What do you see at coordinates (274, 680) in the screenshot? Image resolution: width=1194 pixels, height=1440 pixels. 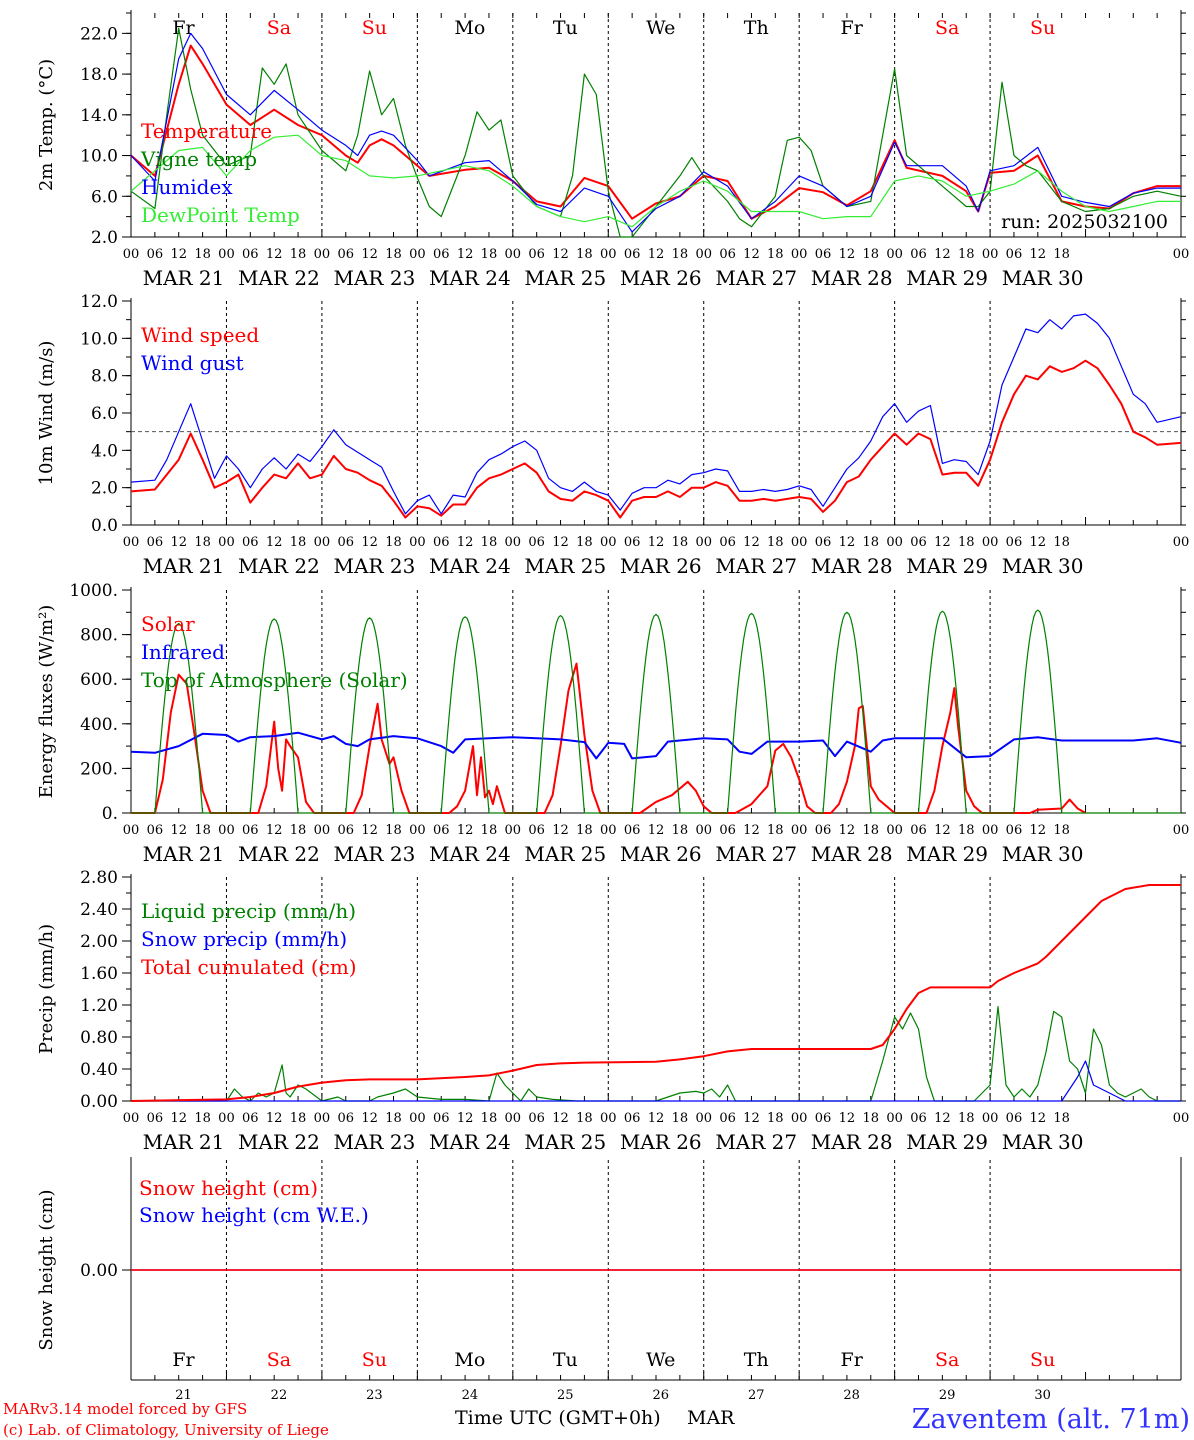 I see `legend-top-of-atmosphere-solar: Top of Atmosphere (Solar)` at bounding box center [274, 680].